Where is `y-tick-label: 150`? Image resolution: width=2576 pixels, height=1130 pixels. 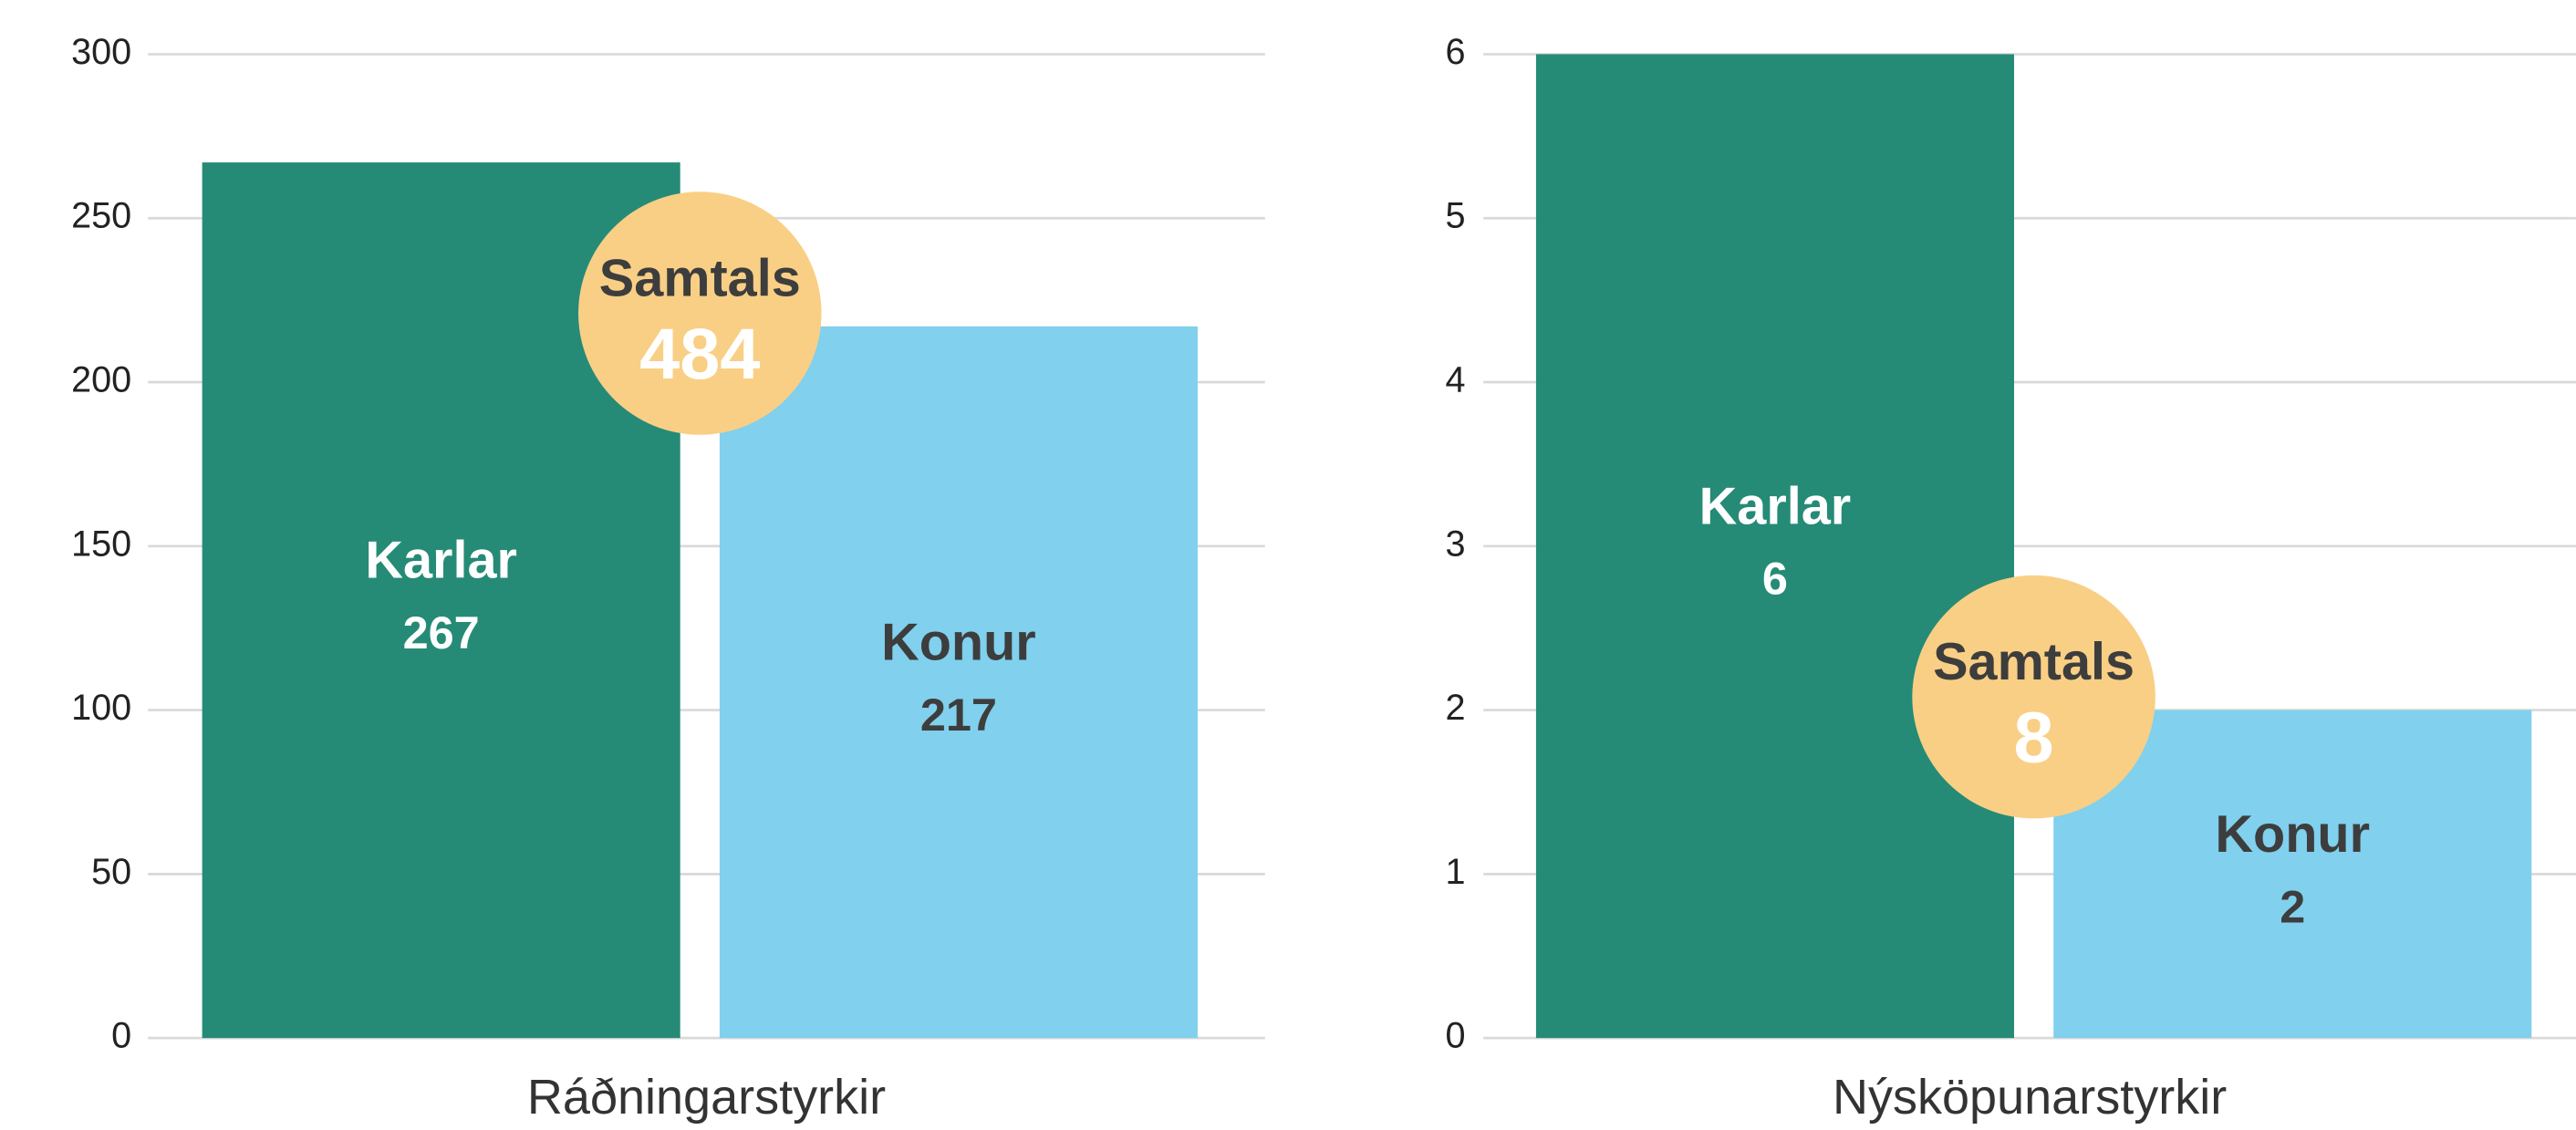
y-tick-label: 150 is located at coordinates (101, 544).